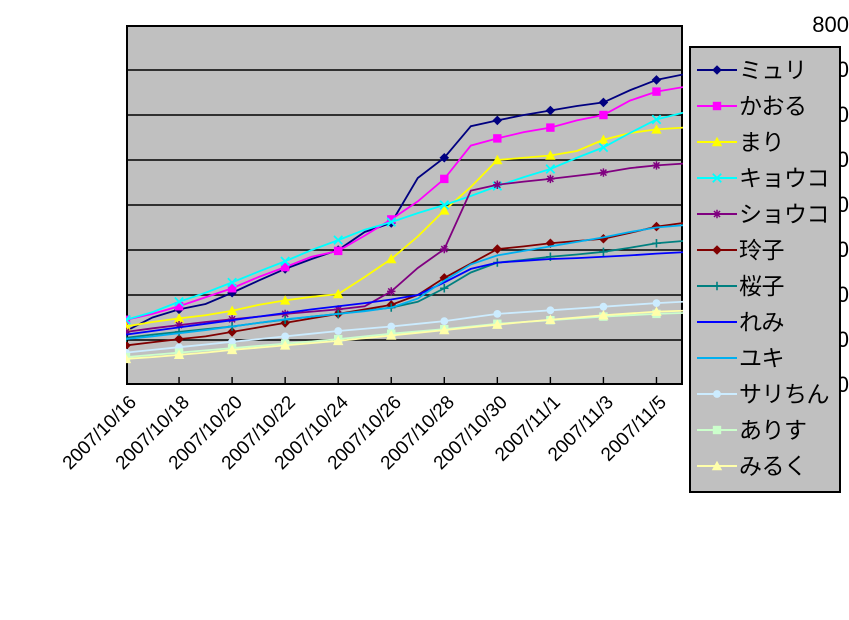 This screenshot has height=620, width=849. Describe the element at coordinates (784, 213) in the screenshot. I see `legend-label: ショウコ` at that location.